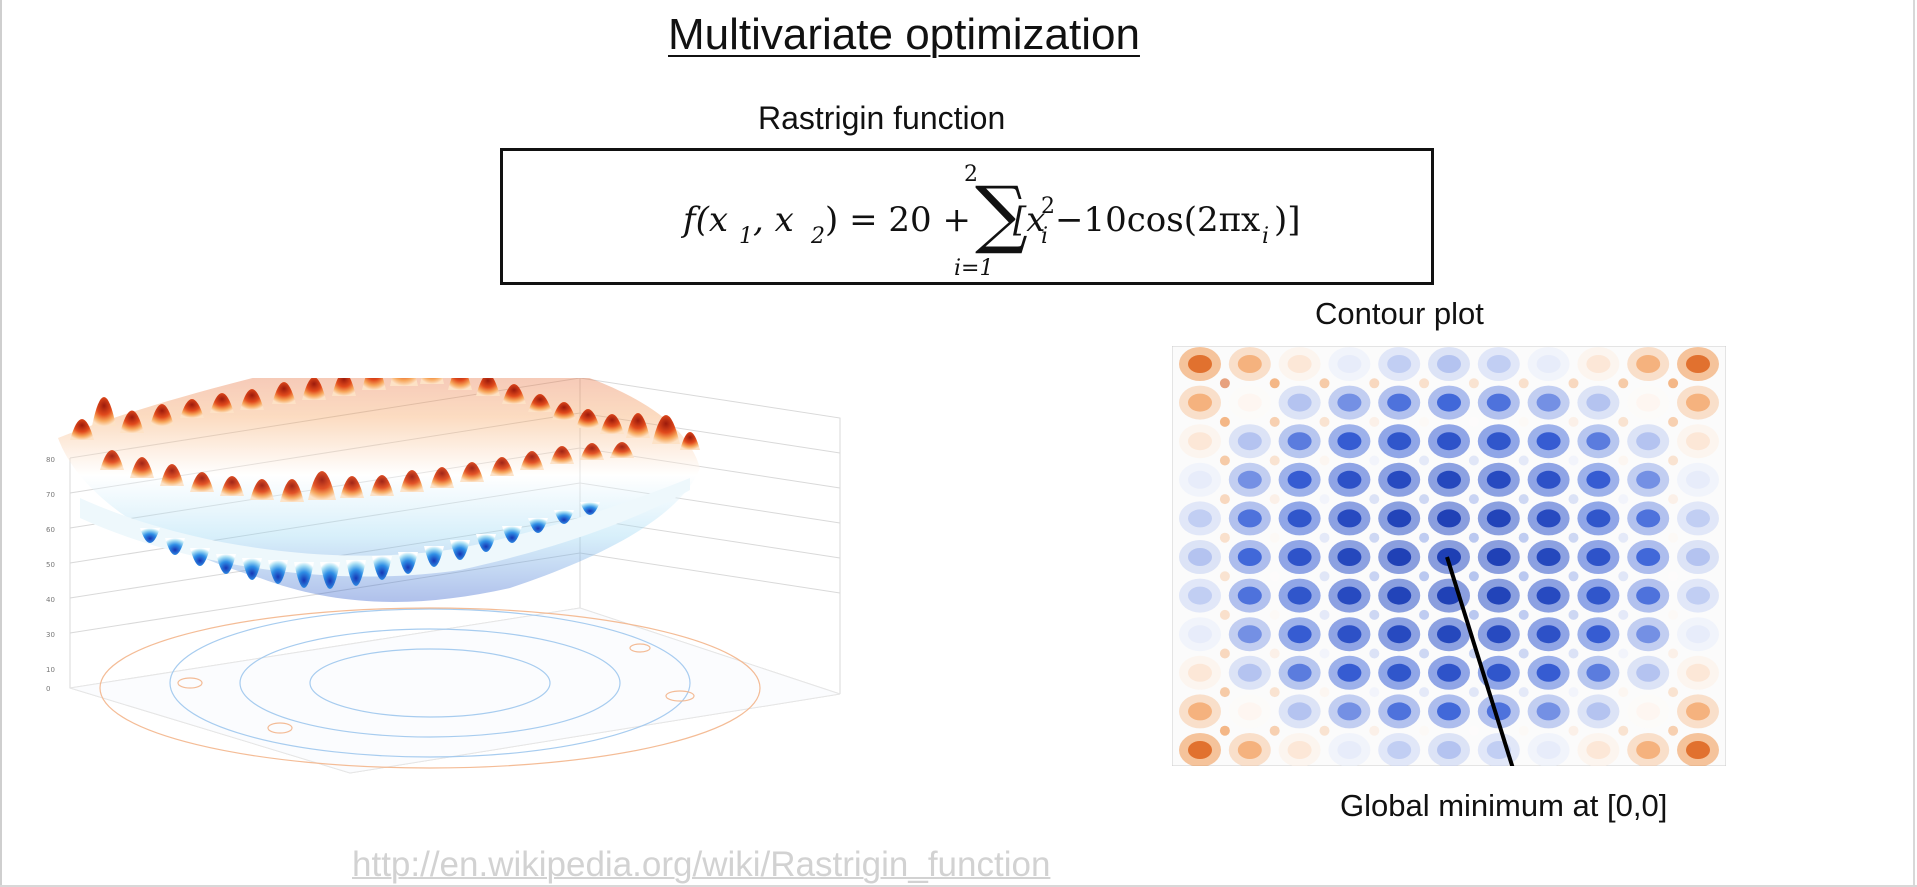  What do you see at coordinates (455, 690) in the screenshot?
I see `surface-floor-contours` at bounding box center [455, 690].